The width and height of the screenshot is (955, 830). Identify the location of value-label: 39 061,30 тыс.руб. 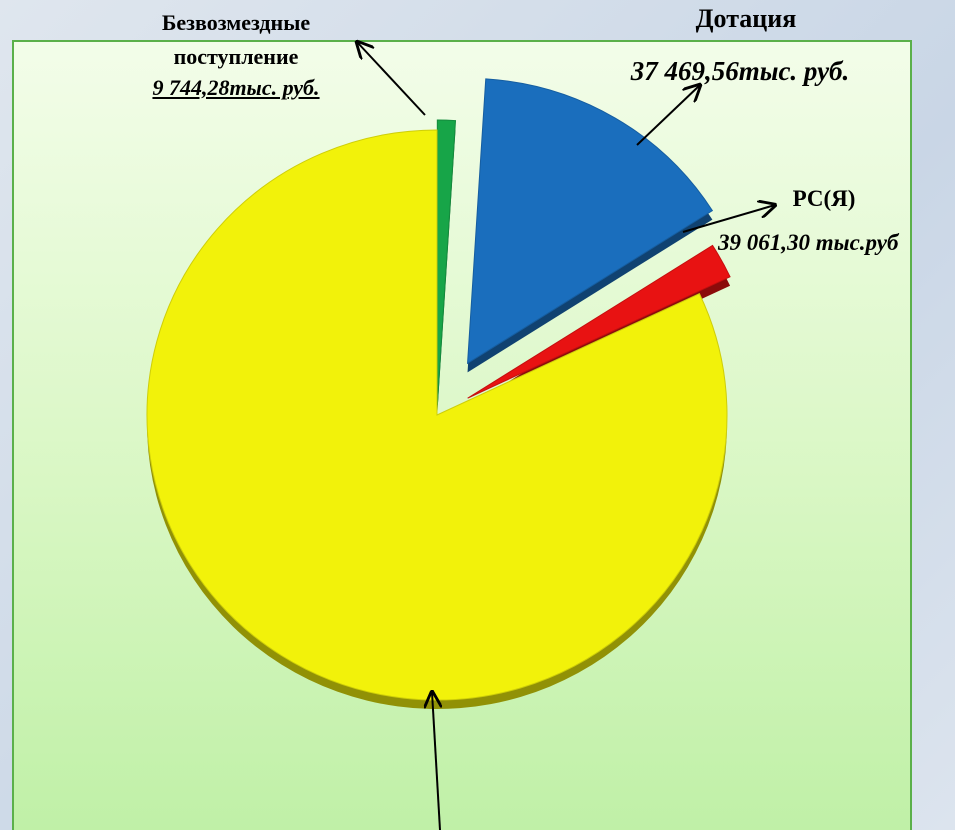
(808, 242).